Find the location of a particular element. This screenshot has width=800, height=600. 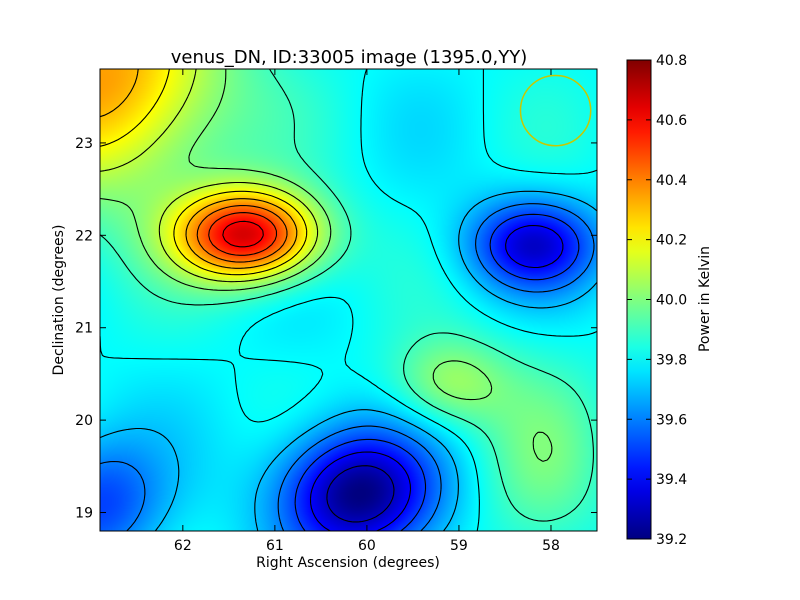

chart-title: venus_DN, ID:33005 image (1395.0,YY) is located at coordinates (349, 57).